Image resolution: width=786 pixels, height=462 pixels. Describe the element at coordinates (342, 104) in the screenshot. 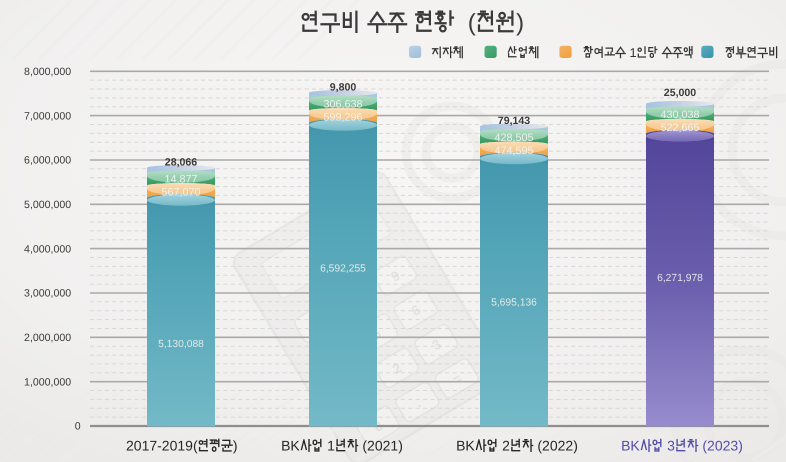

I see `svg-text: 306,638` at that location.